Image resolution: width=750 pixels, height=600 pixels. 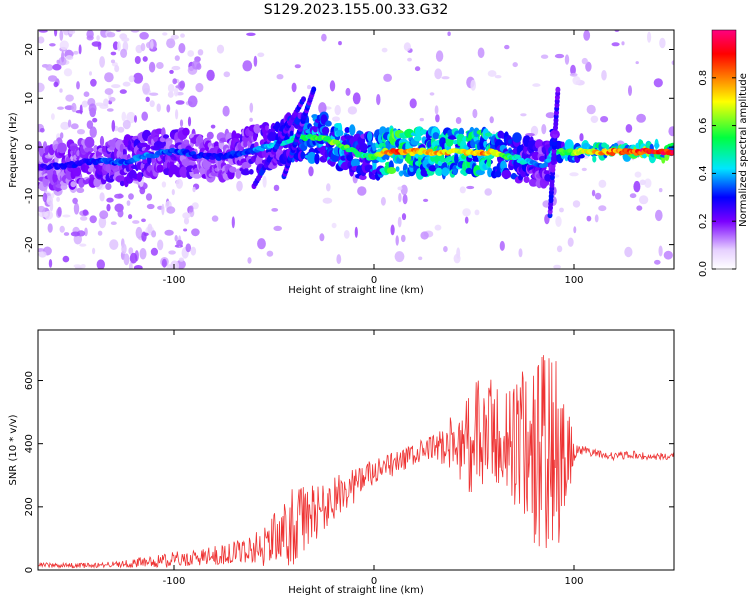 I want to click on snr-x-axis-label: Height of straight line (km), so click(x=356, y=590).